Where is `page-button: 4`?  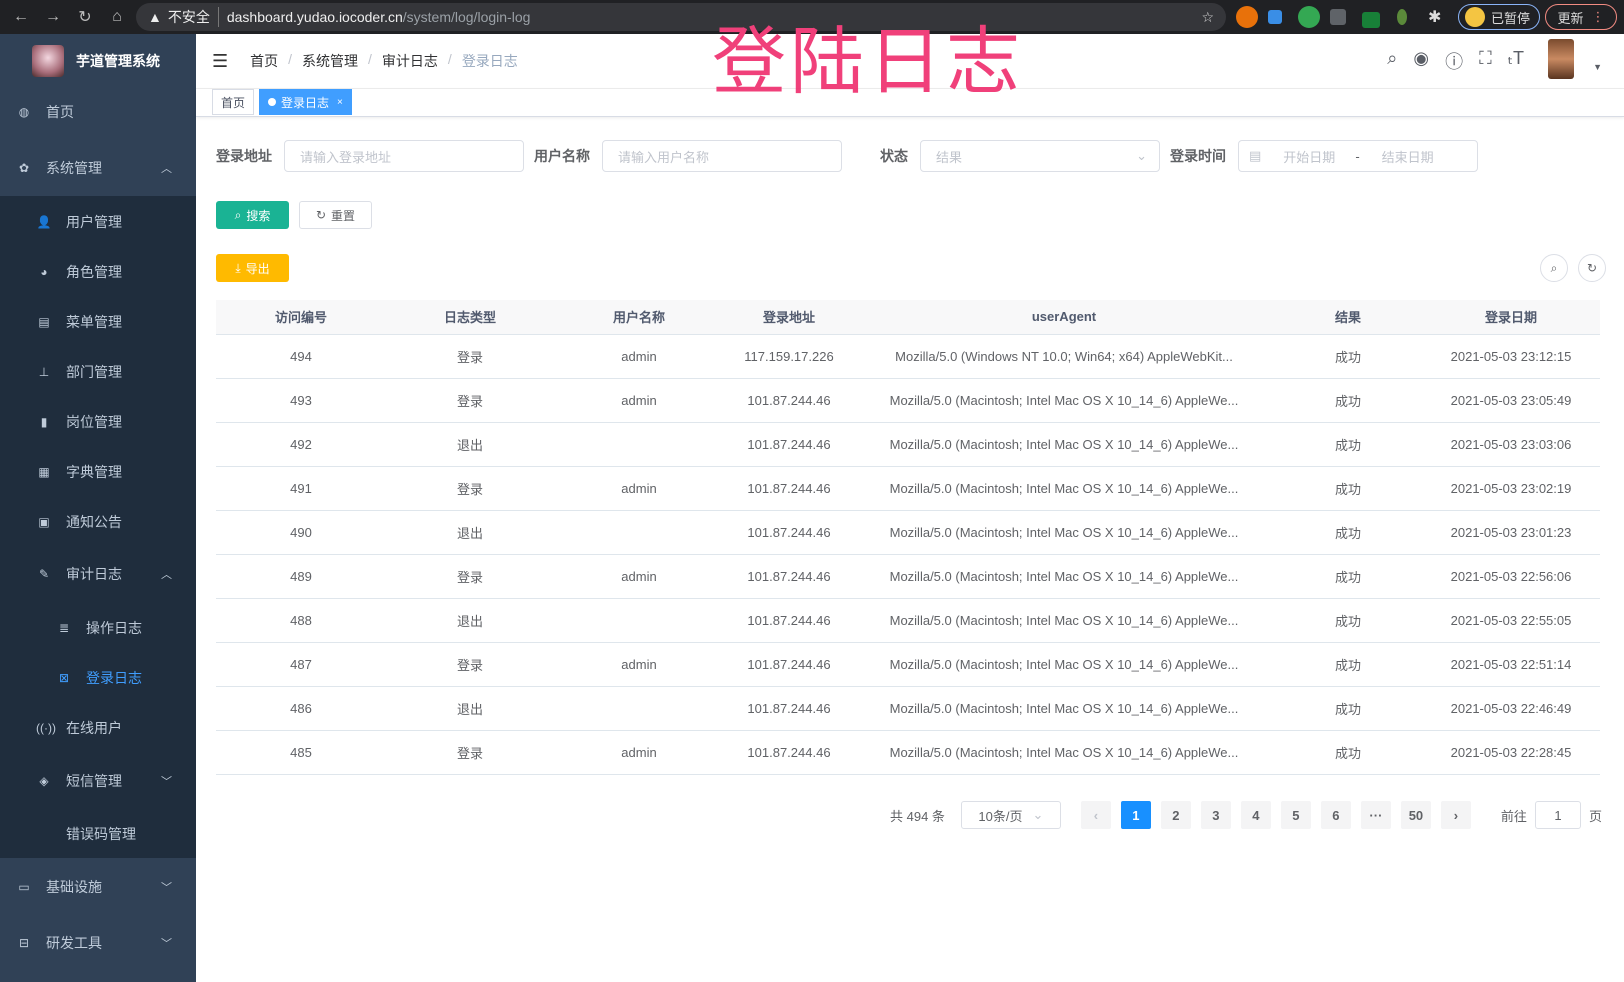
page-button: 4 is located at coordinates (1255, 815).